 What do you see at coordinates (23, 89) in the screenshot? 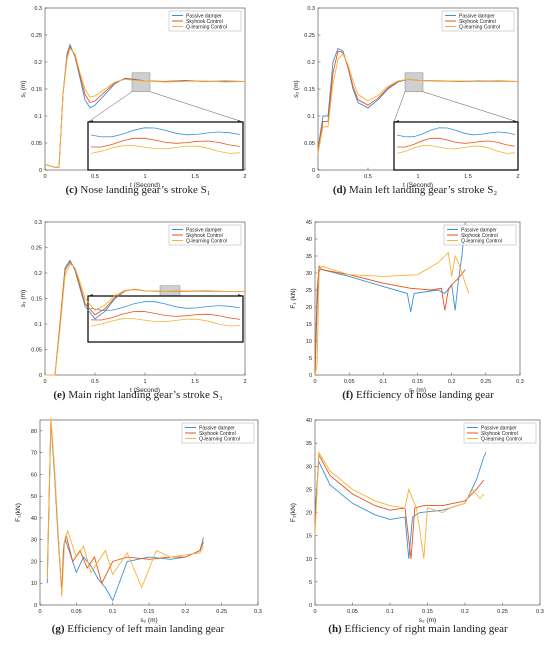
I see `y-axis-label: s₁ (m)` at bounding box center [23, 89].